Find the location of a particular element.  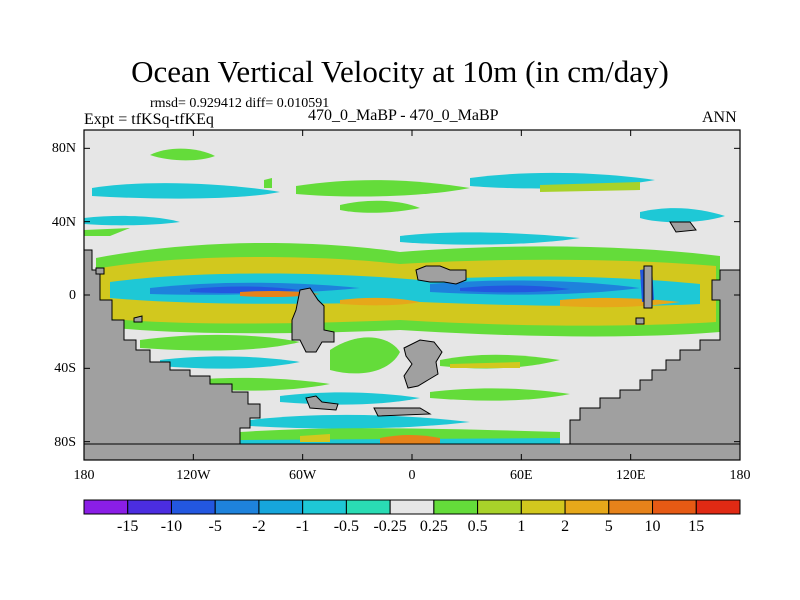

x-tick-label: 120E is located at coordinates (630, 475).